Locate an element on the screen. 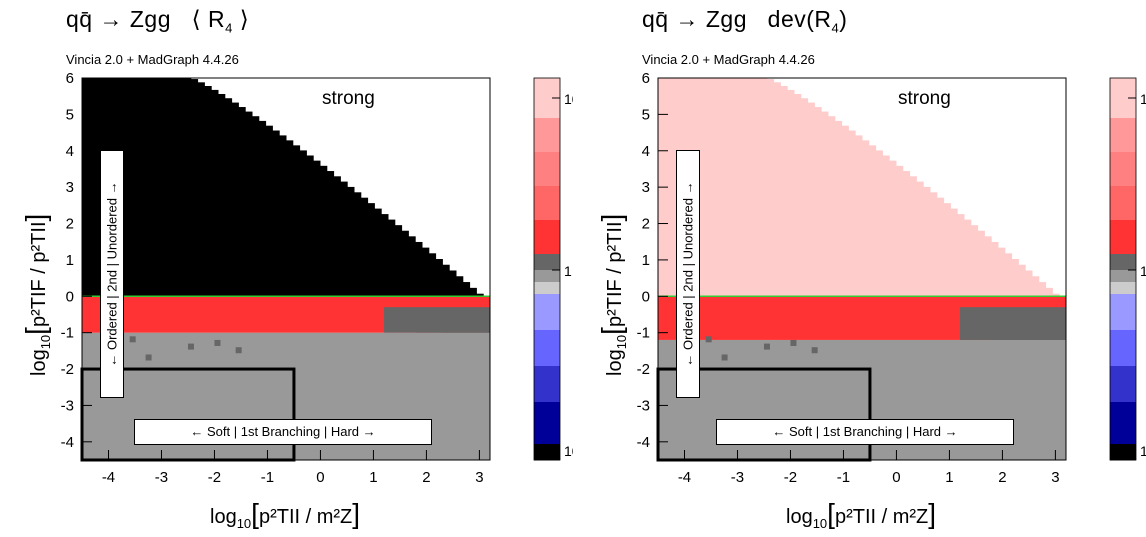 The width and height of the screenshot is (1146, 537). y-tick-label: 5 is located at coordinates (70, 114).